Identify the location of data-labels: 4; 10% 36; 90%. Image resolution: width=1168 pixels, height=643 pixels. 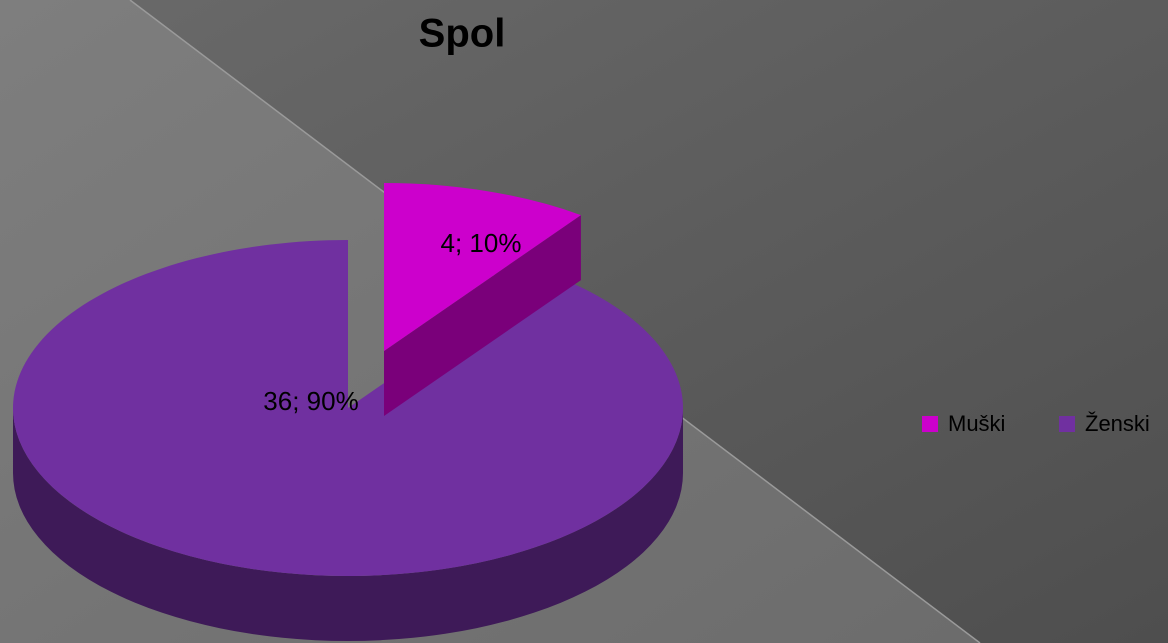
(392, 322).